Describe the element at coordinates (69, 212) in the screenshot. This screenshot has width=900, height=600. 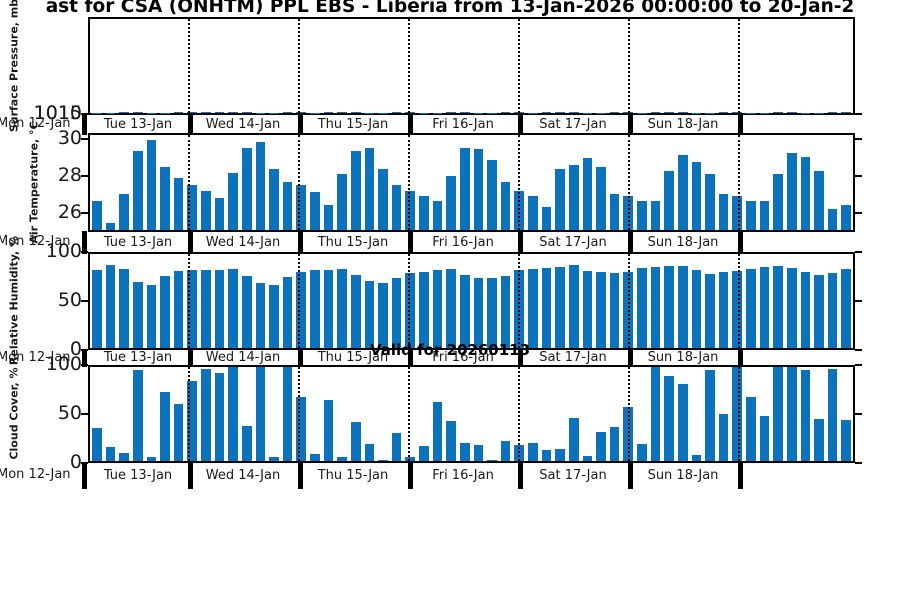
I see `y-tick-label: 26` at that location.